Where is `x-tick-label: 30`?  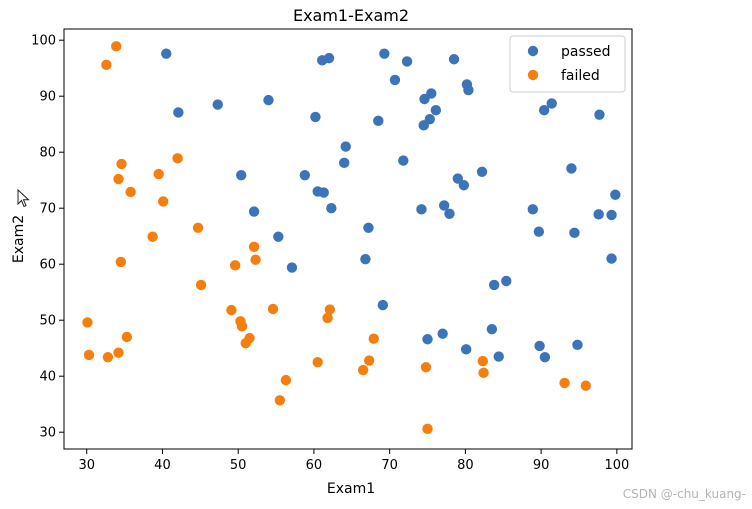
x-tick-label: 30 is located at coordinates (86, 465).